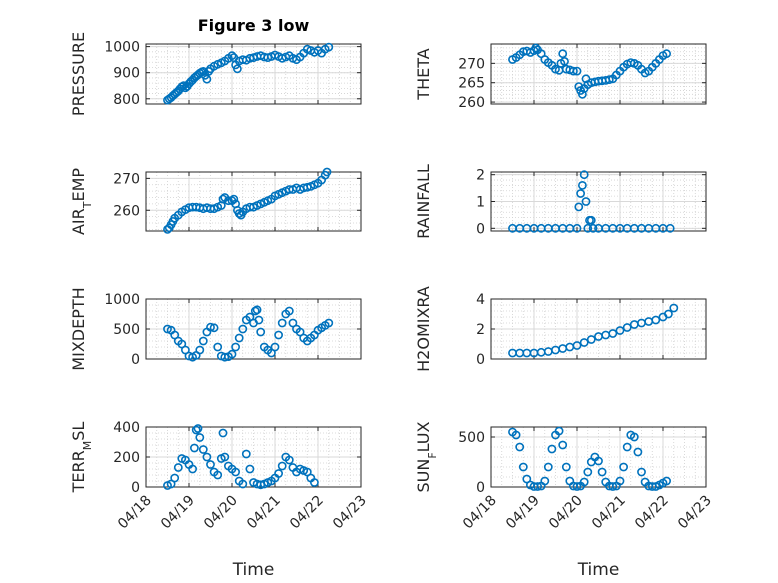 The image size is (778, 583). Describe the element at coordinates (426, 456) in the screenshot. I see `y-axis-label: SUNFLUX` at that location.